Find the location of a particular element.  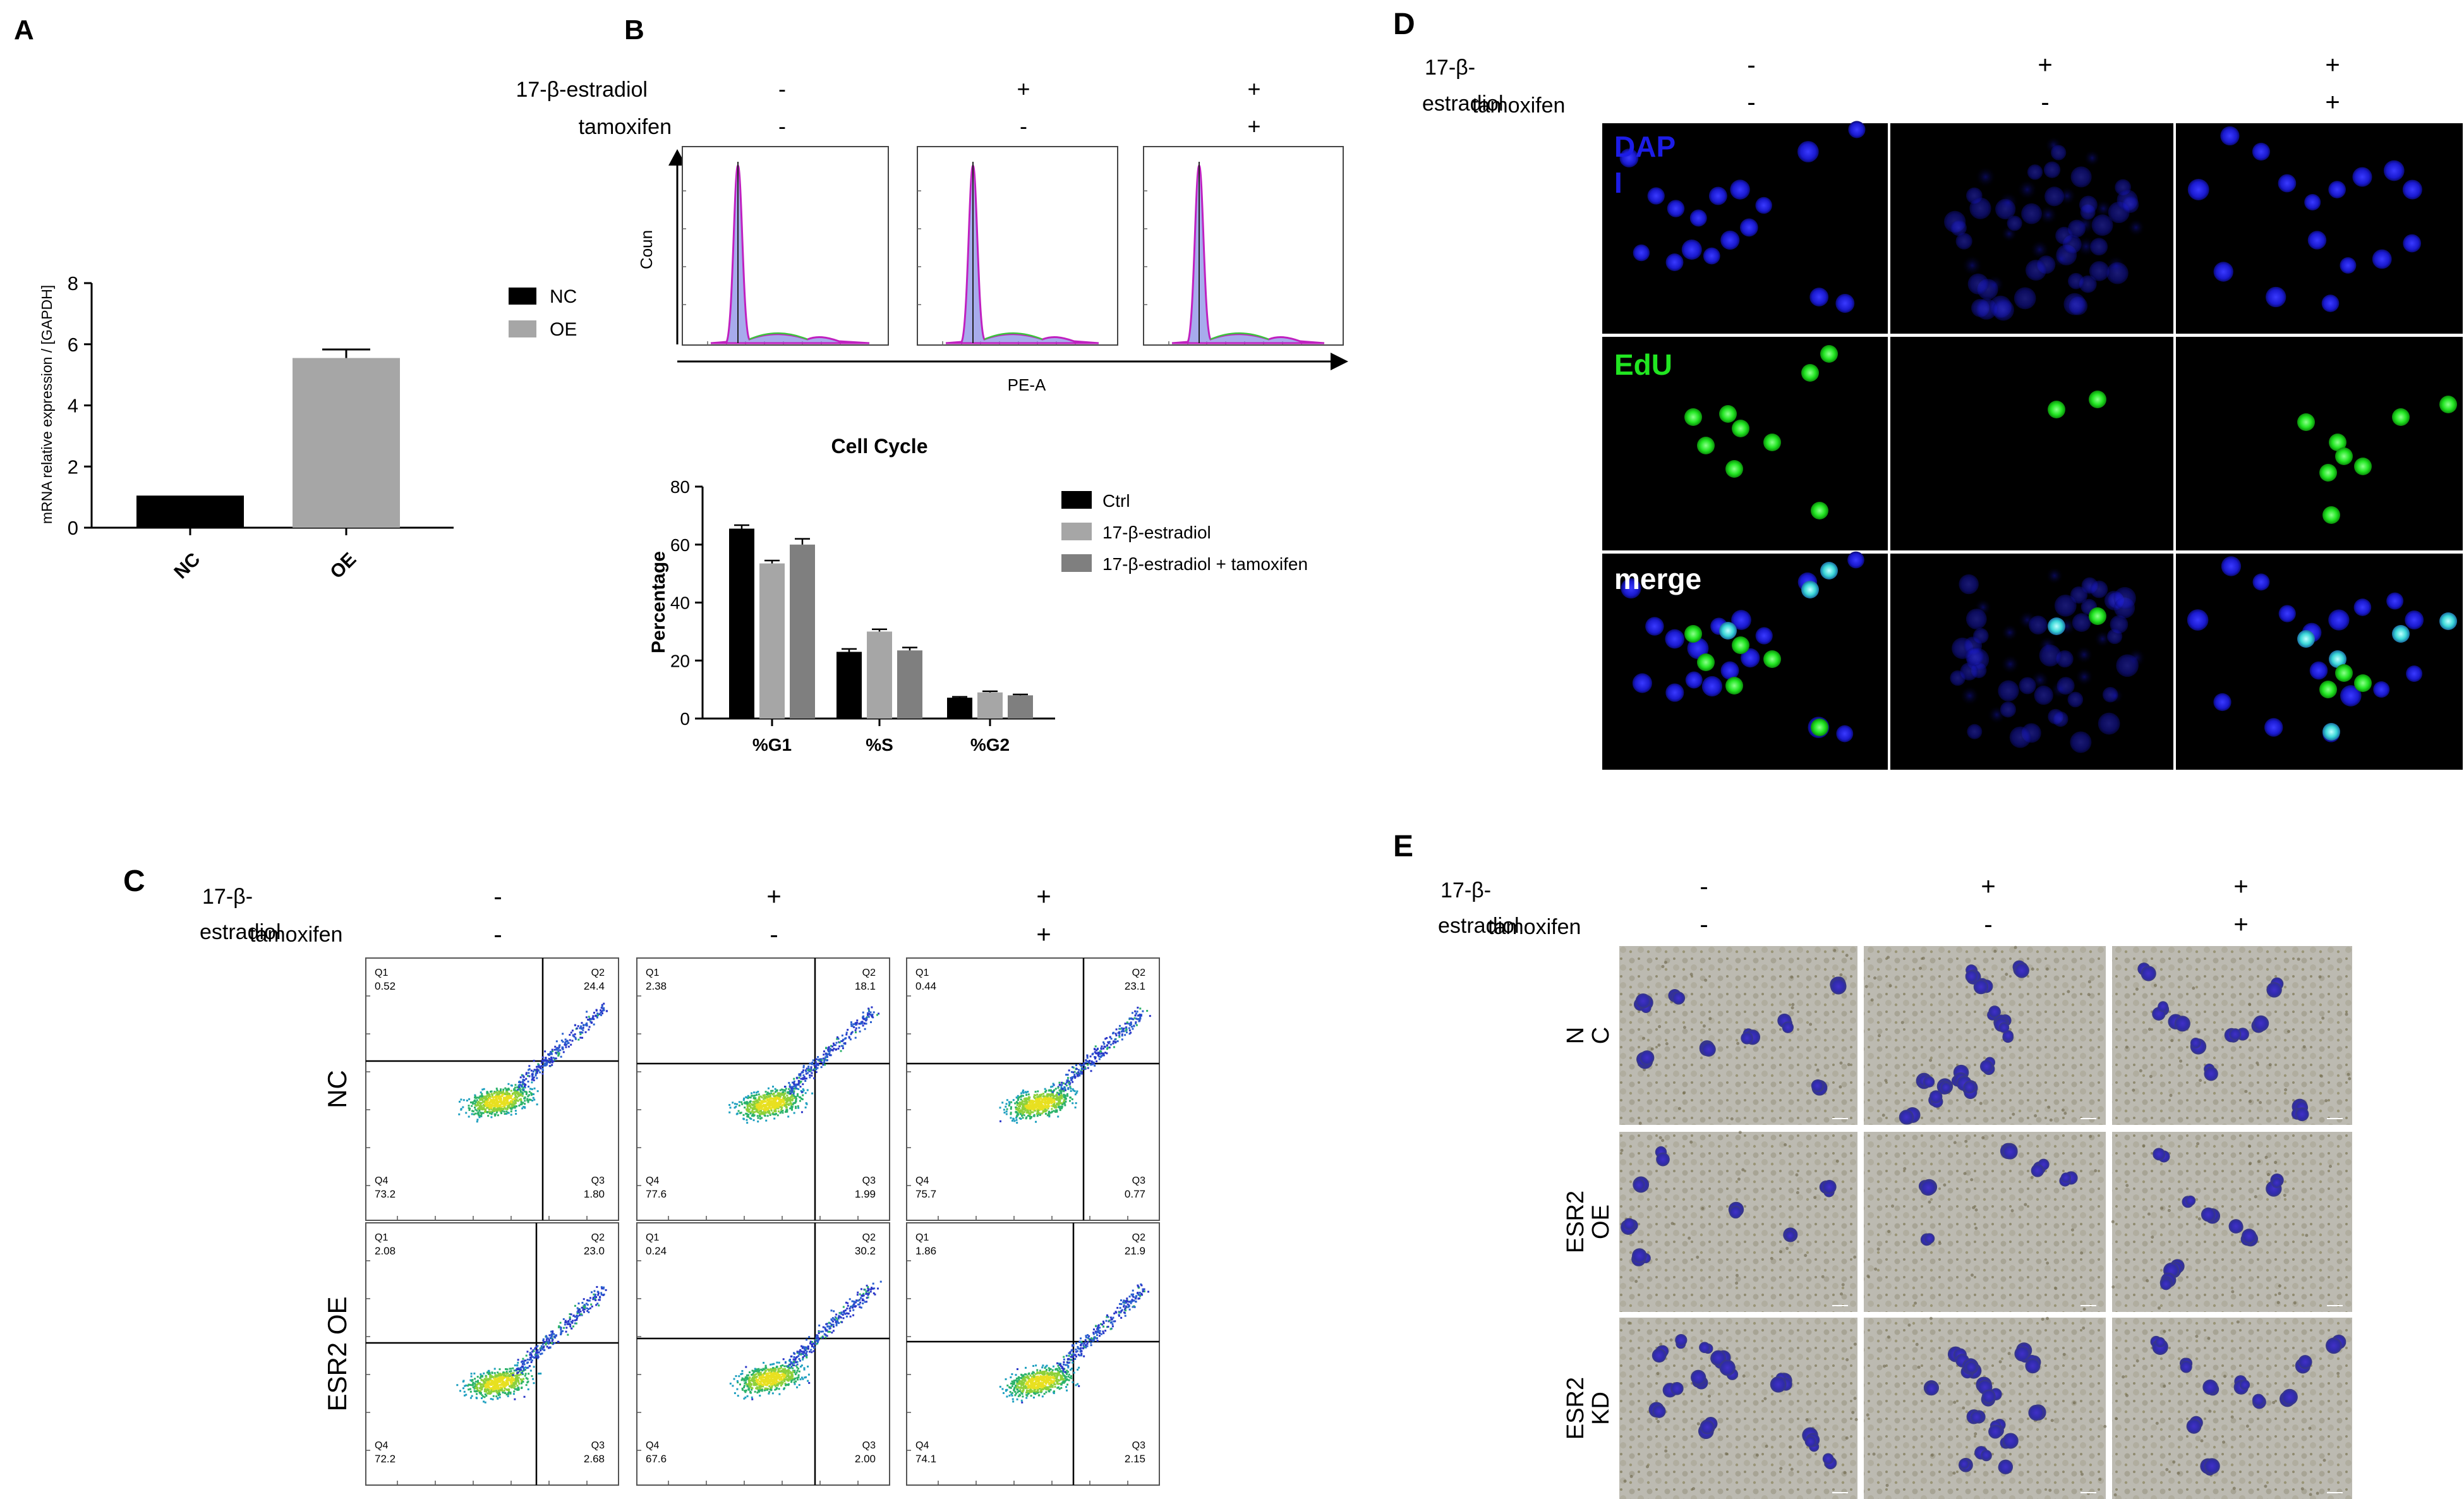

quadrant-name: Q2 is located at coordinates (869, 973).